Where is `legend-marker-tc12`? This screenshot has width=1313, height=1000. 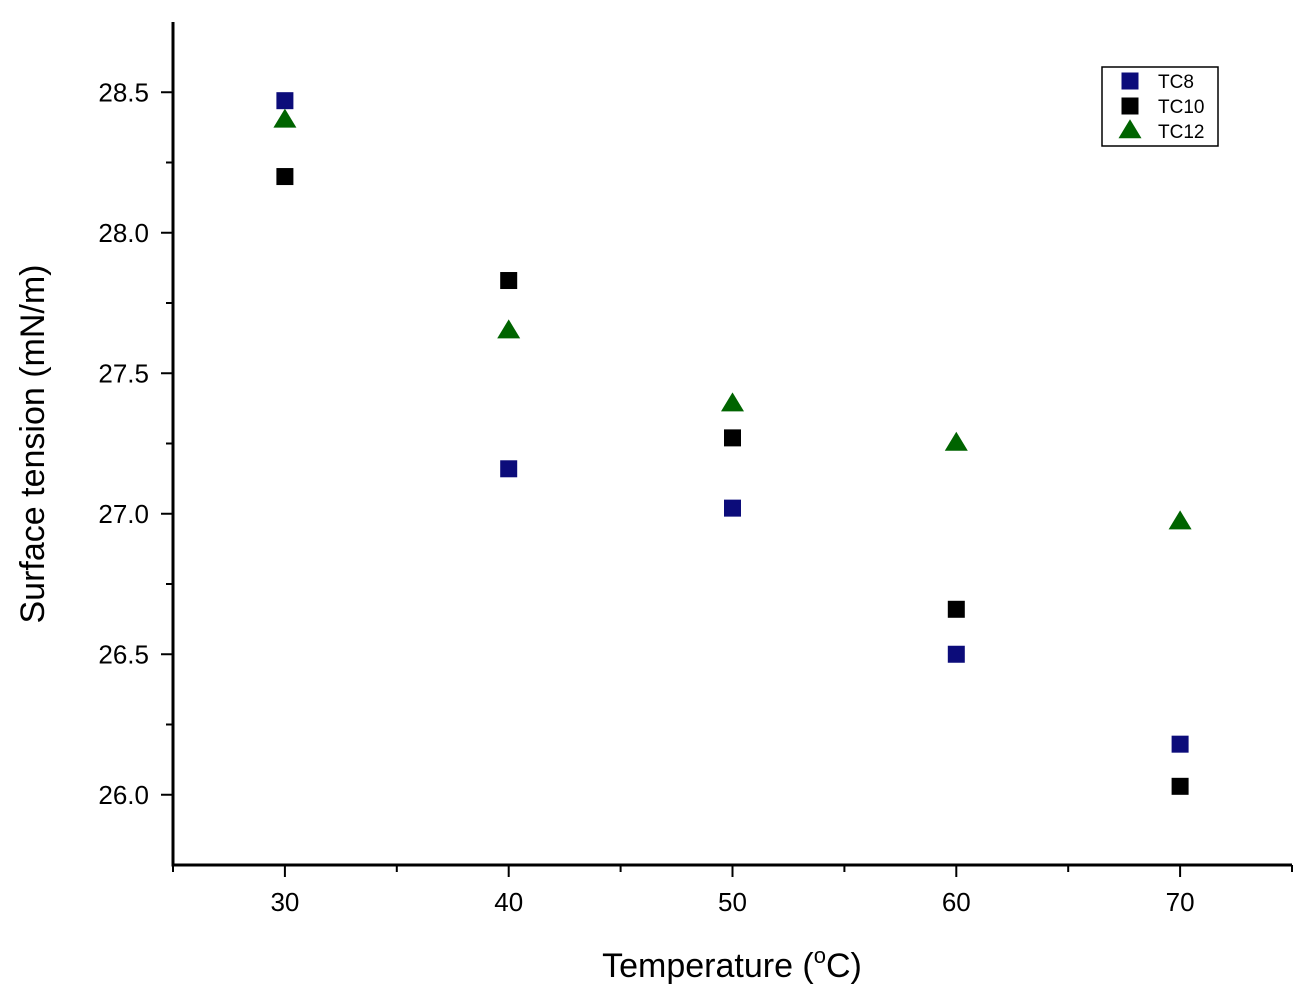
legend-marker-tc12 is located at coordinates (1130, 129).